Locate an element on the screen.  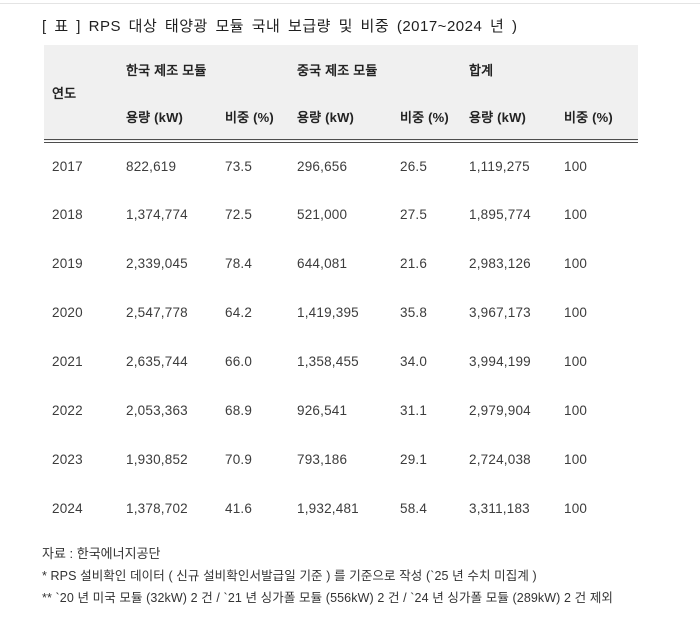
cn-share-cell: 26.5 is located at coordinates (414, 166).